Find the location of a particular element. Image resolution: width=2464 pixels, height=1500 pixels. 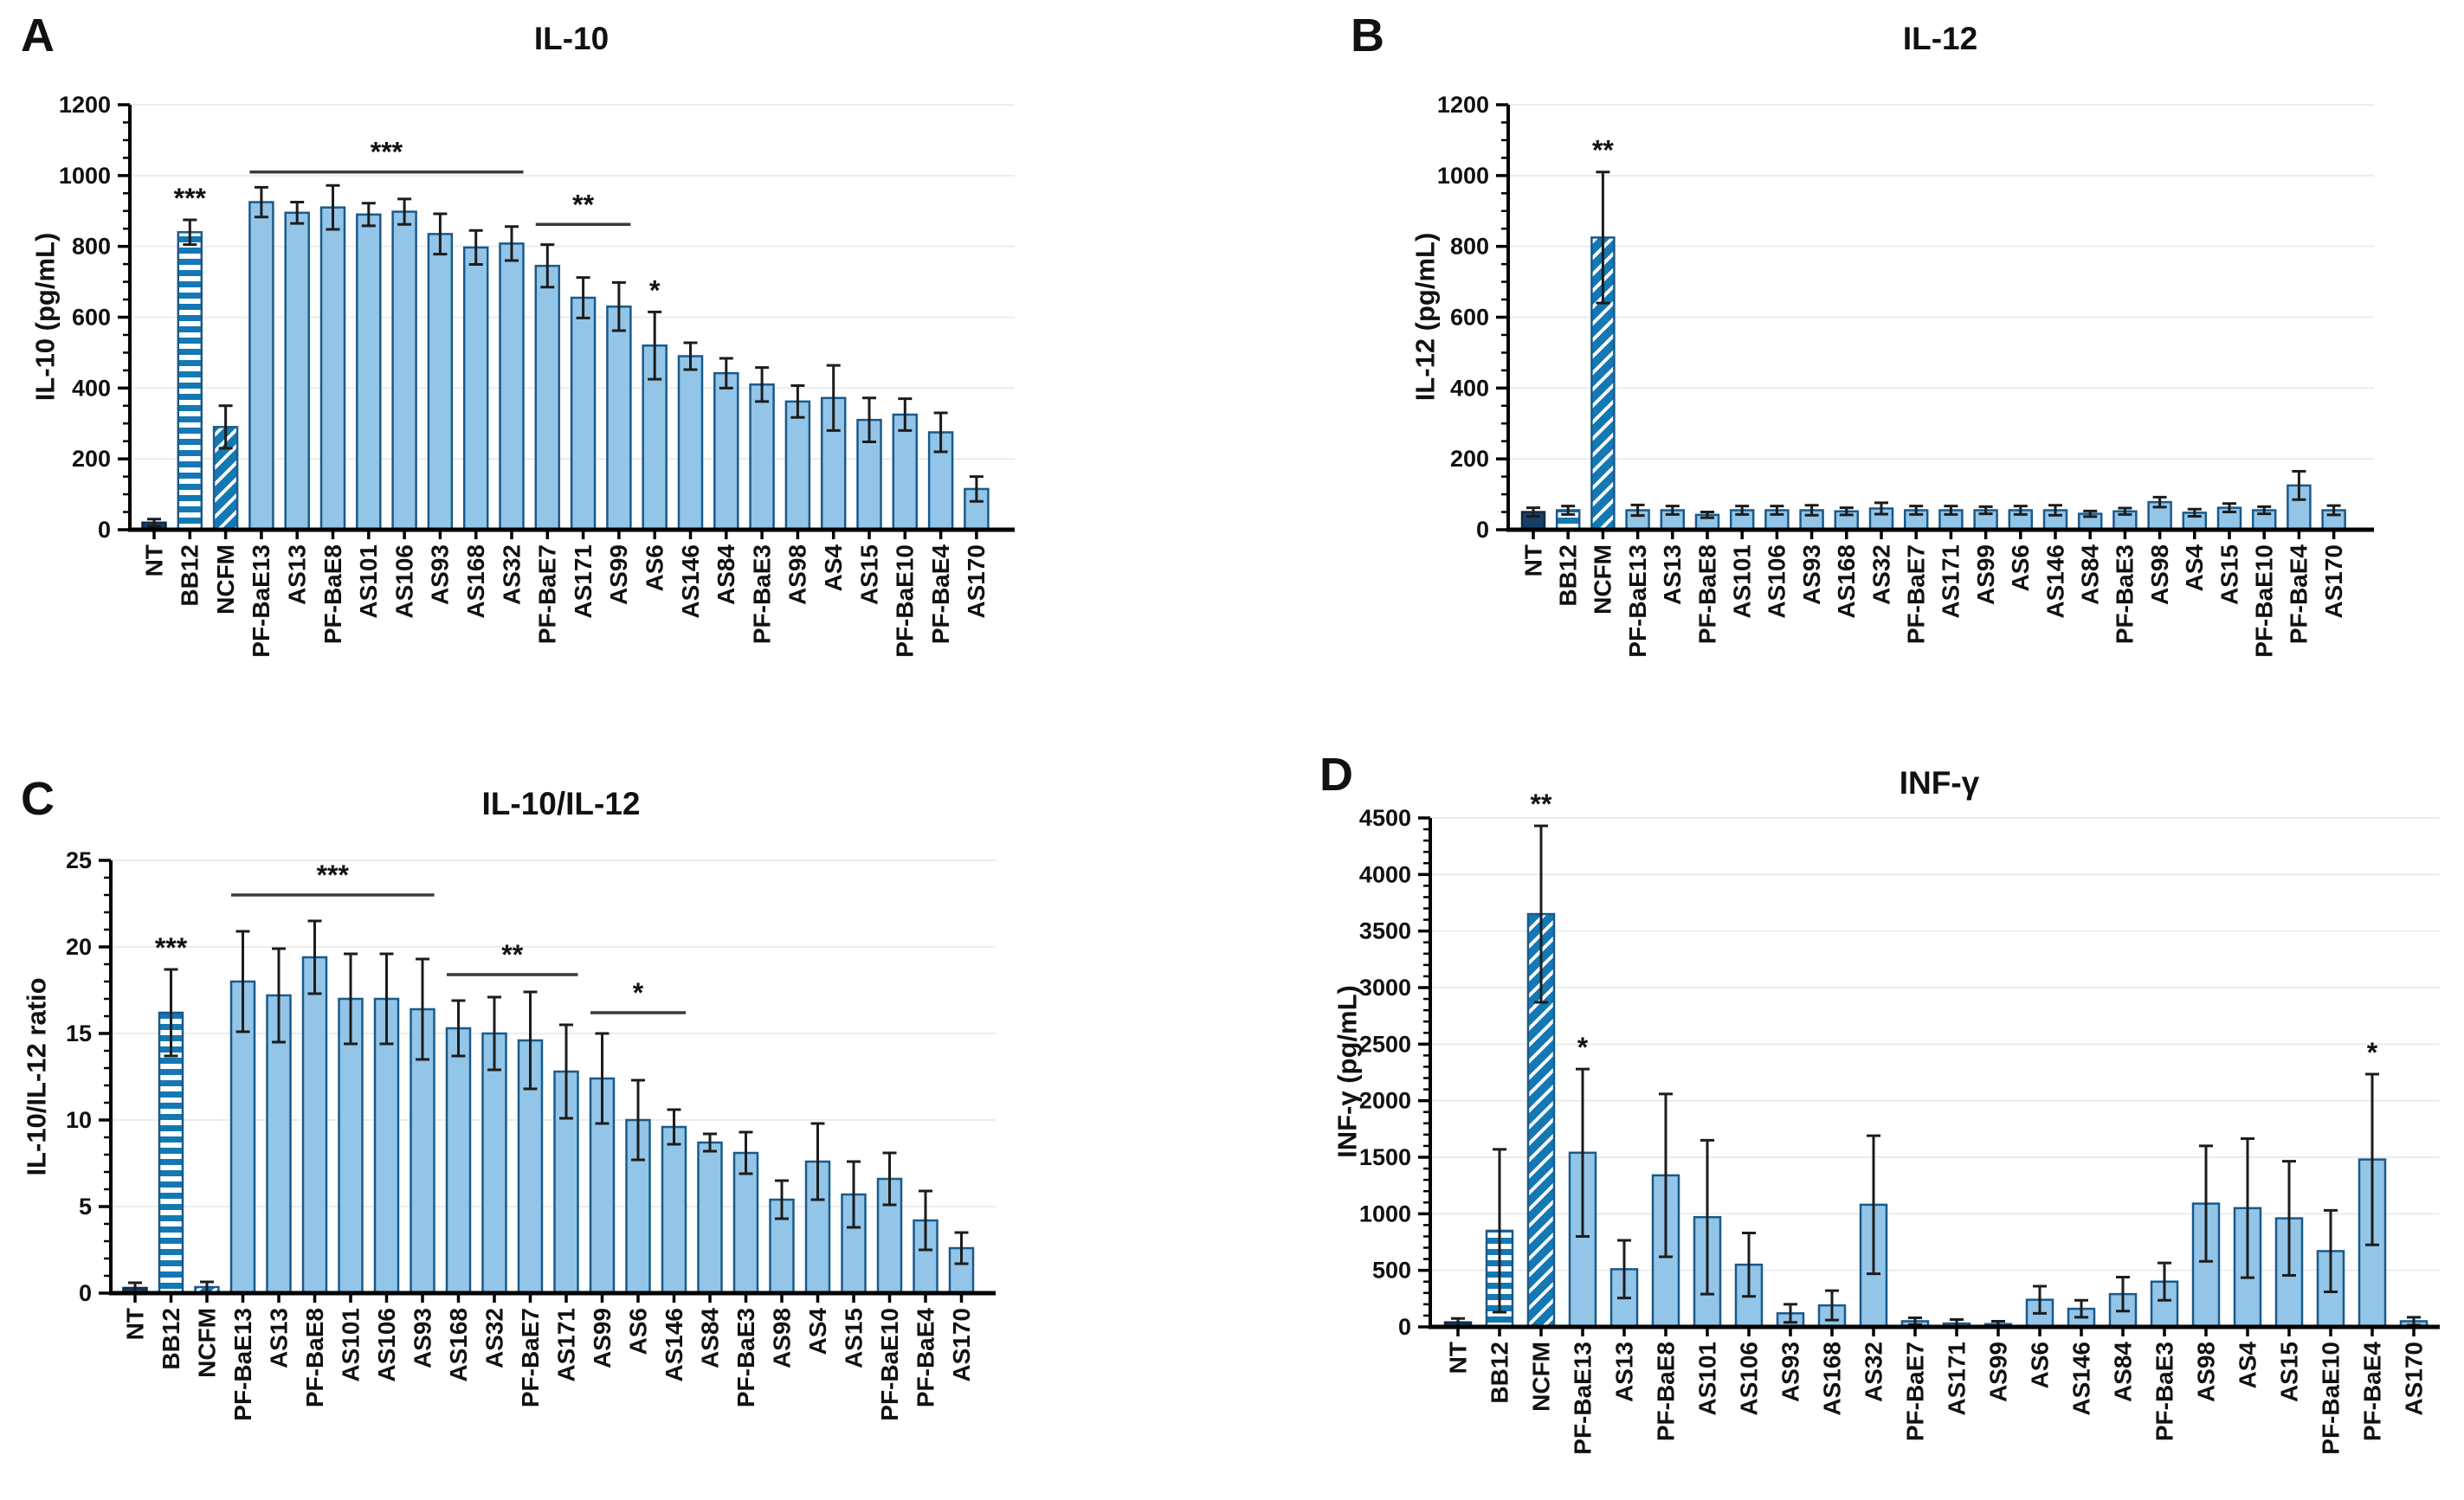

y-tick-label: 500 is located at coordinates (1391, 1271).